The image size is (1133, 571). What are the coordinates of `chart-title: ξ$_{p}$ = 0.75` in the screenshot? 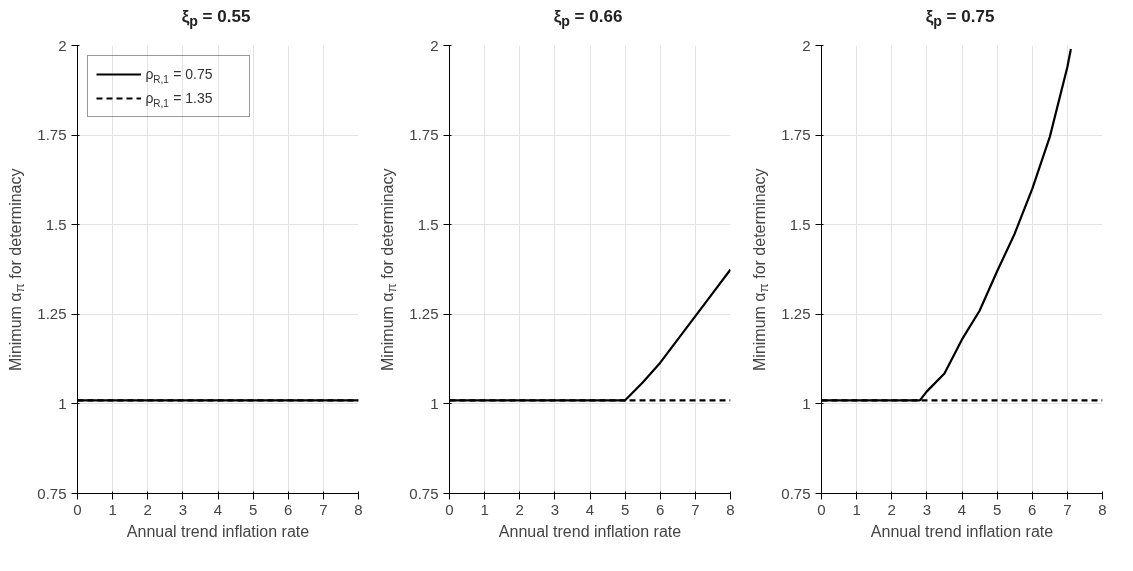 It's located at (960, 18).